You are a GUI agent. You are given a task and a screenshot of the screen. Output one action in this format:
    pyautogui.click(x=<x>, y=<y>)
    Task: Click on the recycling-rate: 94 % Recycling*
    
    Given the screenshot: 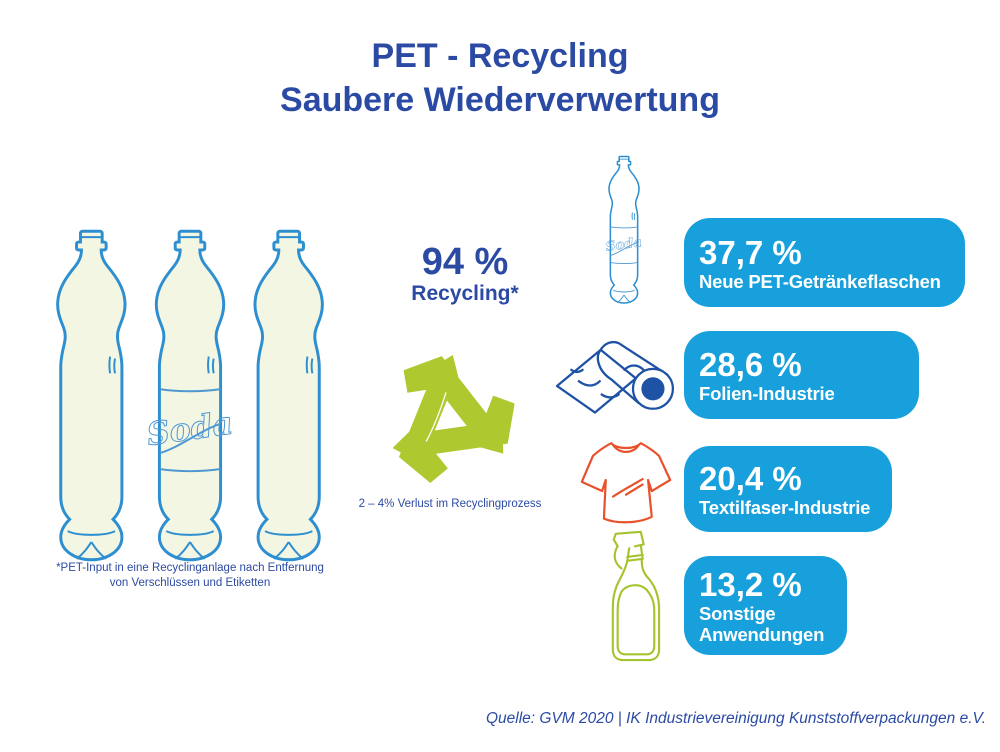 What is the action you would take?
    pyautogui.click(x=465, y=274)
    